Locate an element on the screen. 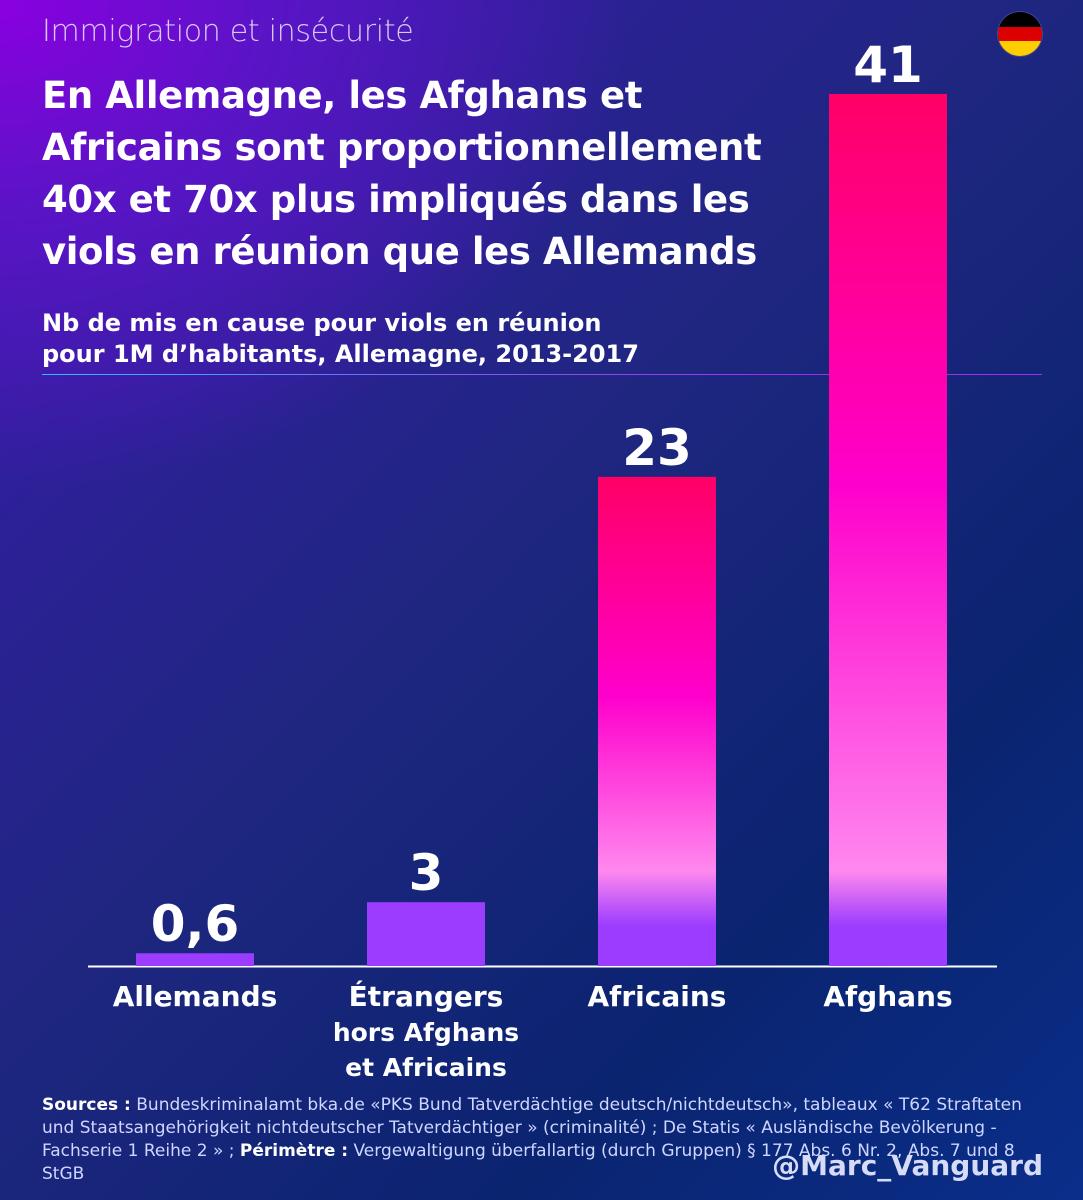  sources-label: Sources : is located at coordinates (86, 1105).